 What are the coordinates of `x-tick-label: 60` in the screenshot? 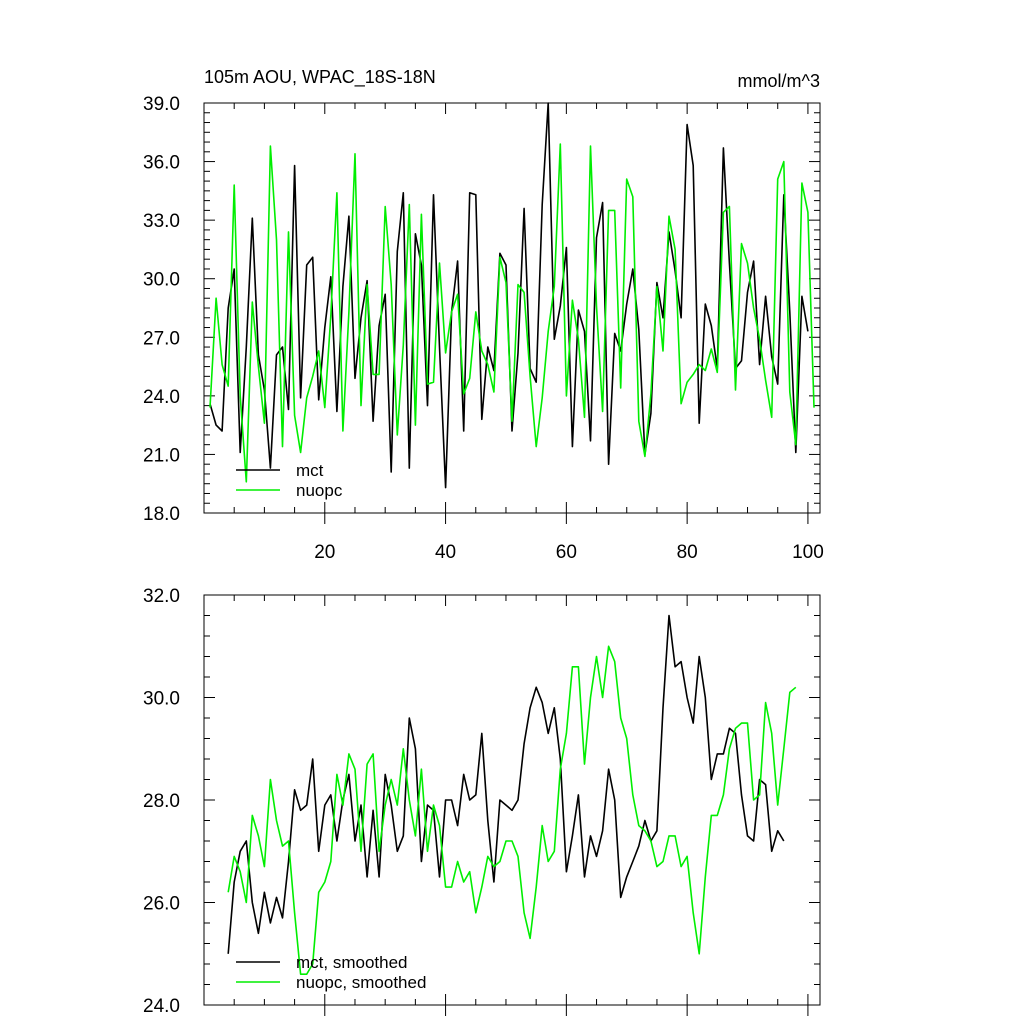 It's located at (566, 552).